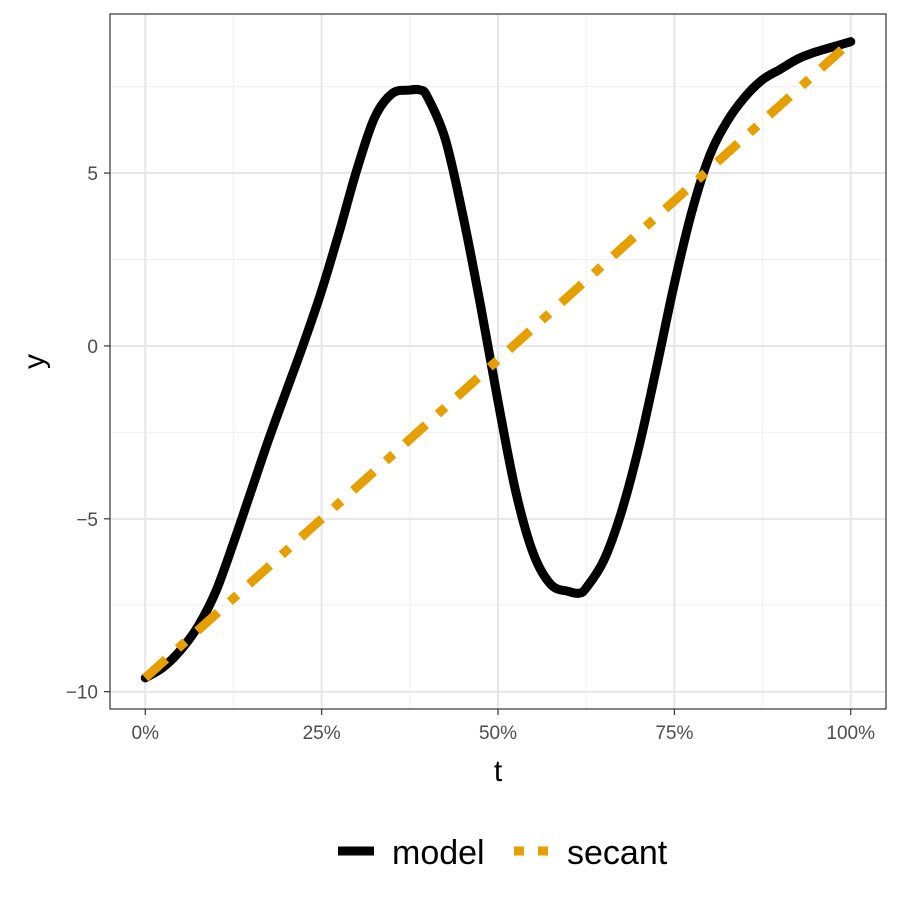  I want to click on y-tick-label: 0, so click(92, 347).